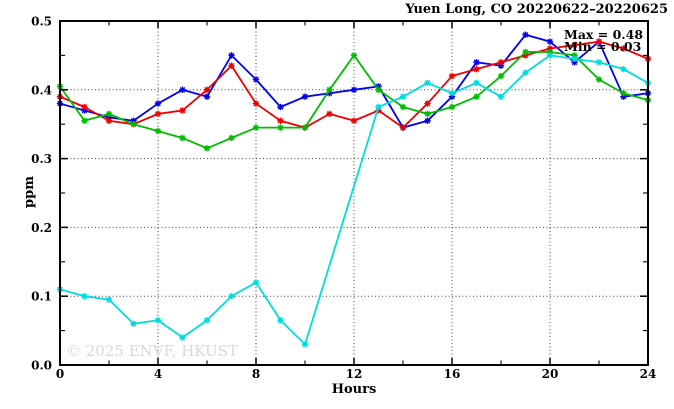  Describe the element at coordinates (60, 374) in the screenshot. I see `tick-label: 0` at that location.